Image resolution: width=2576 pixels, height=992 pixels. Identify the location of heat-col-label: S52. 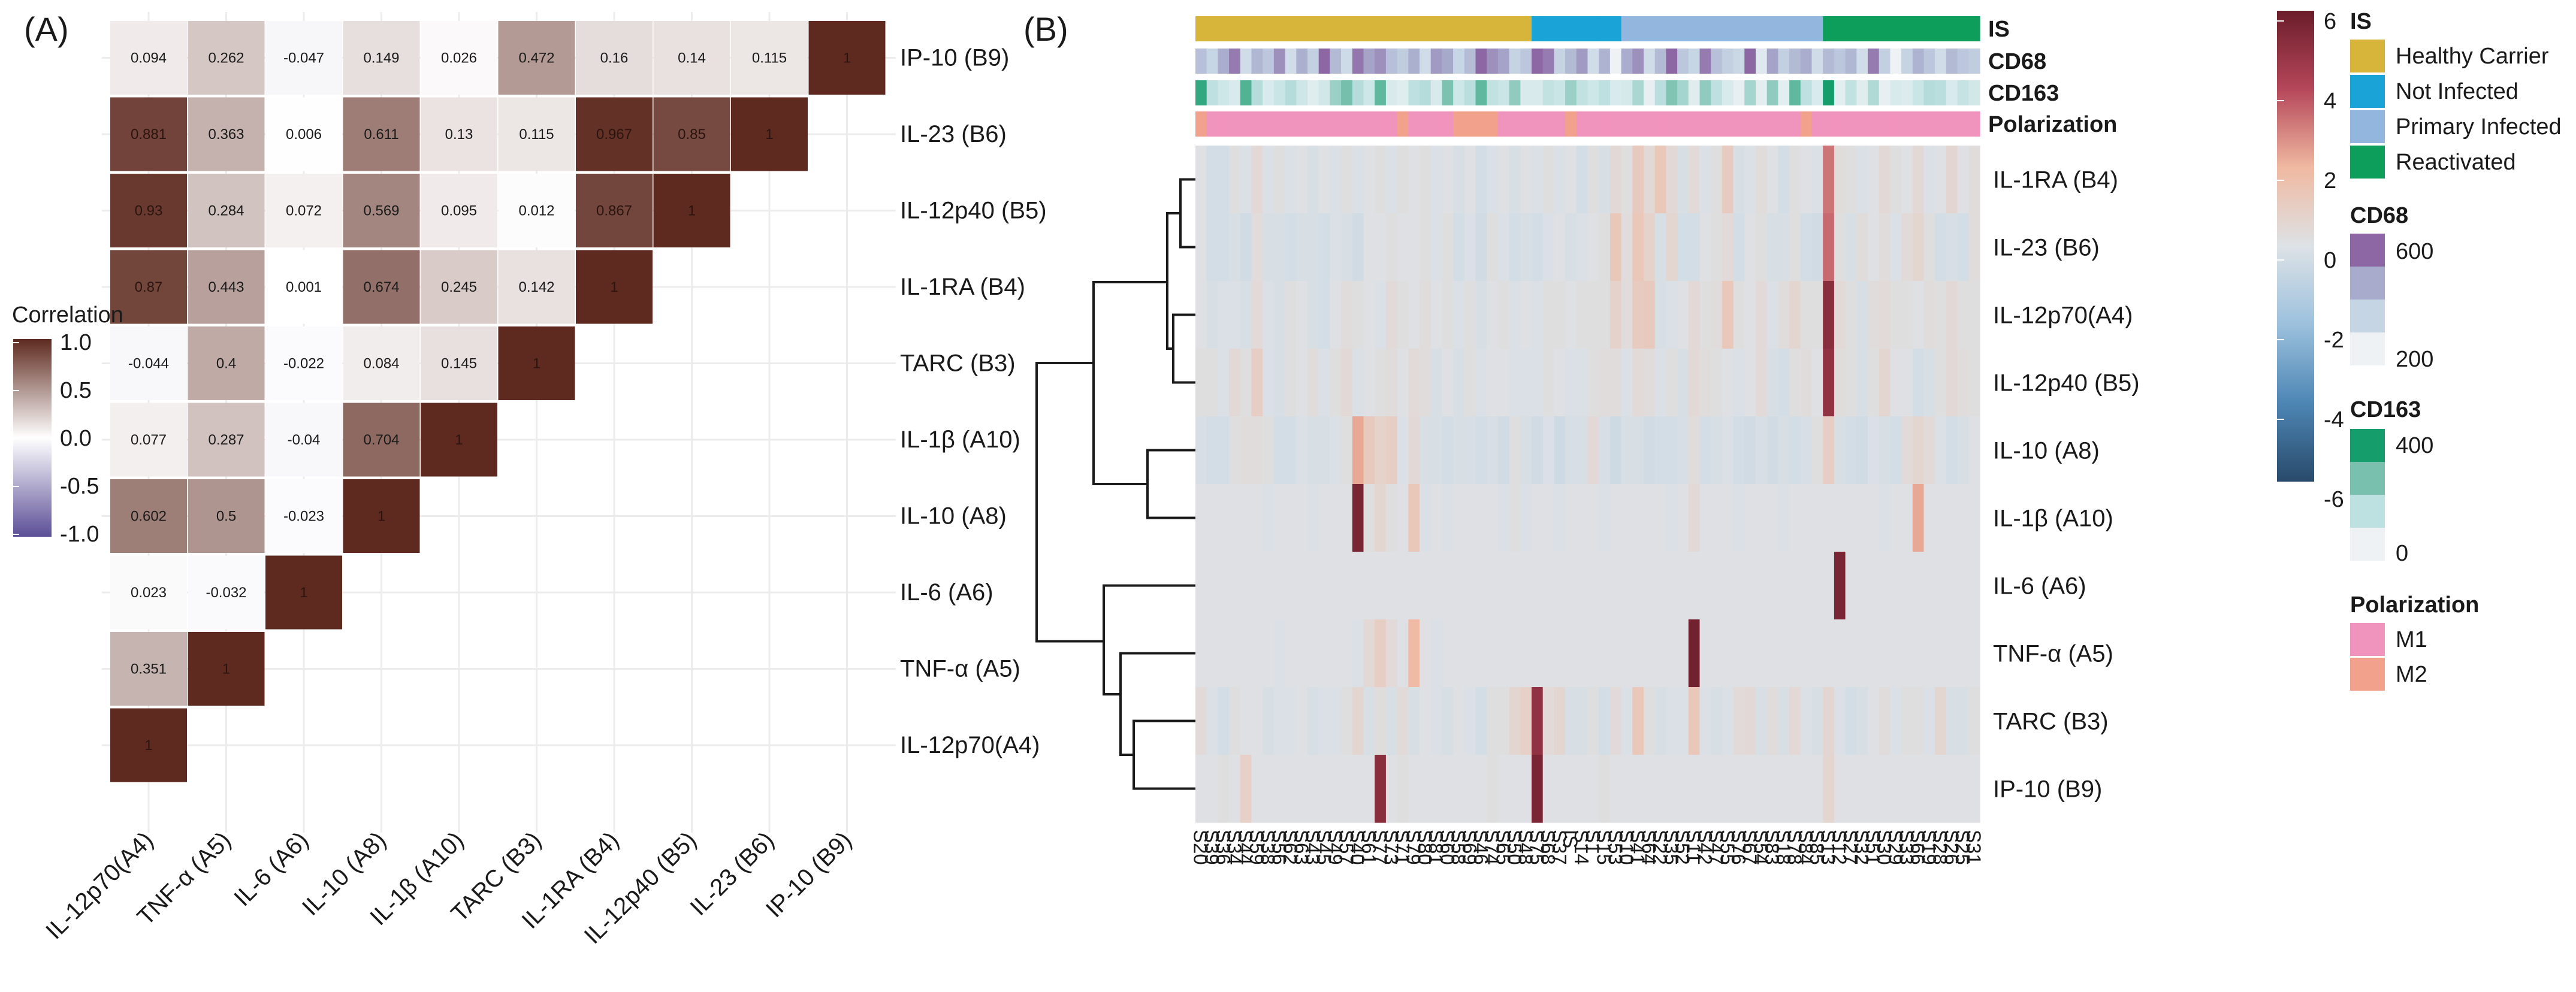
(1682, 847).